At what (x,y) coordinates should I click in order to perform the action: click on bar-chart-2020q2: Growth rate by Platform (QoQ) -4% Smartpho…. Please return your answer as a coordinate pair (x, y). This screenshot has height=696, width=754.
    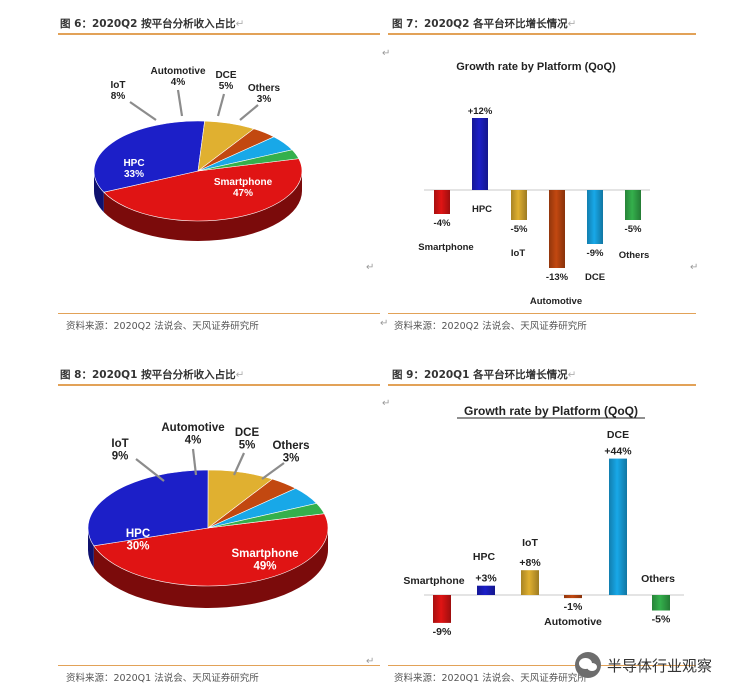
    Looking at the image, I should click on (534, 184).